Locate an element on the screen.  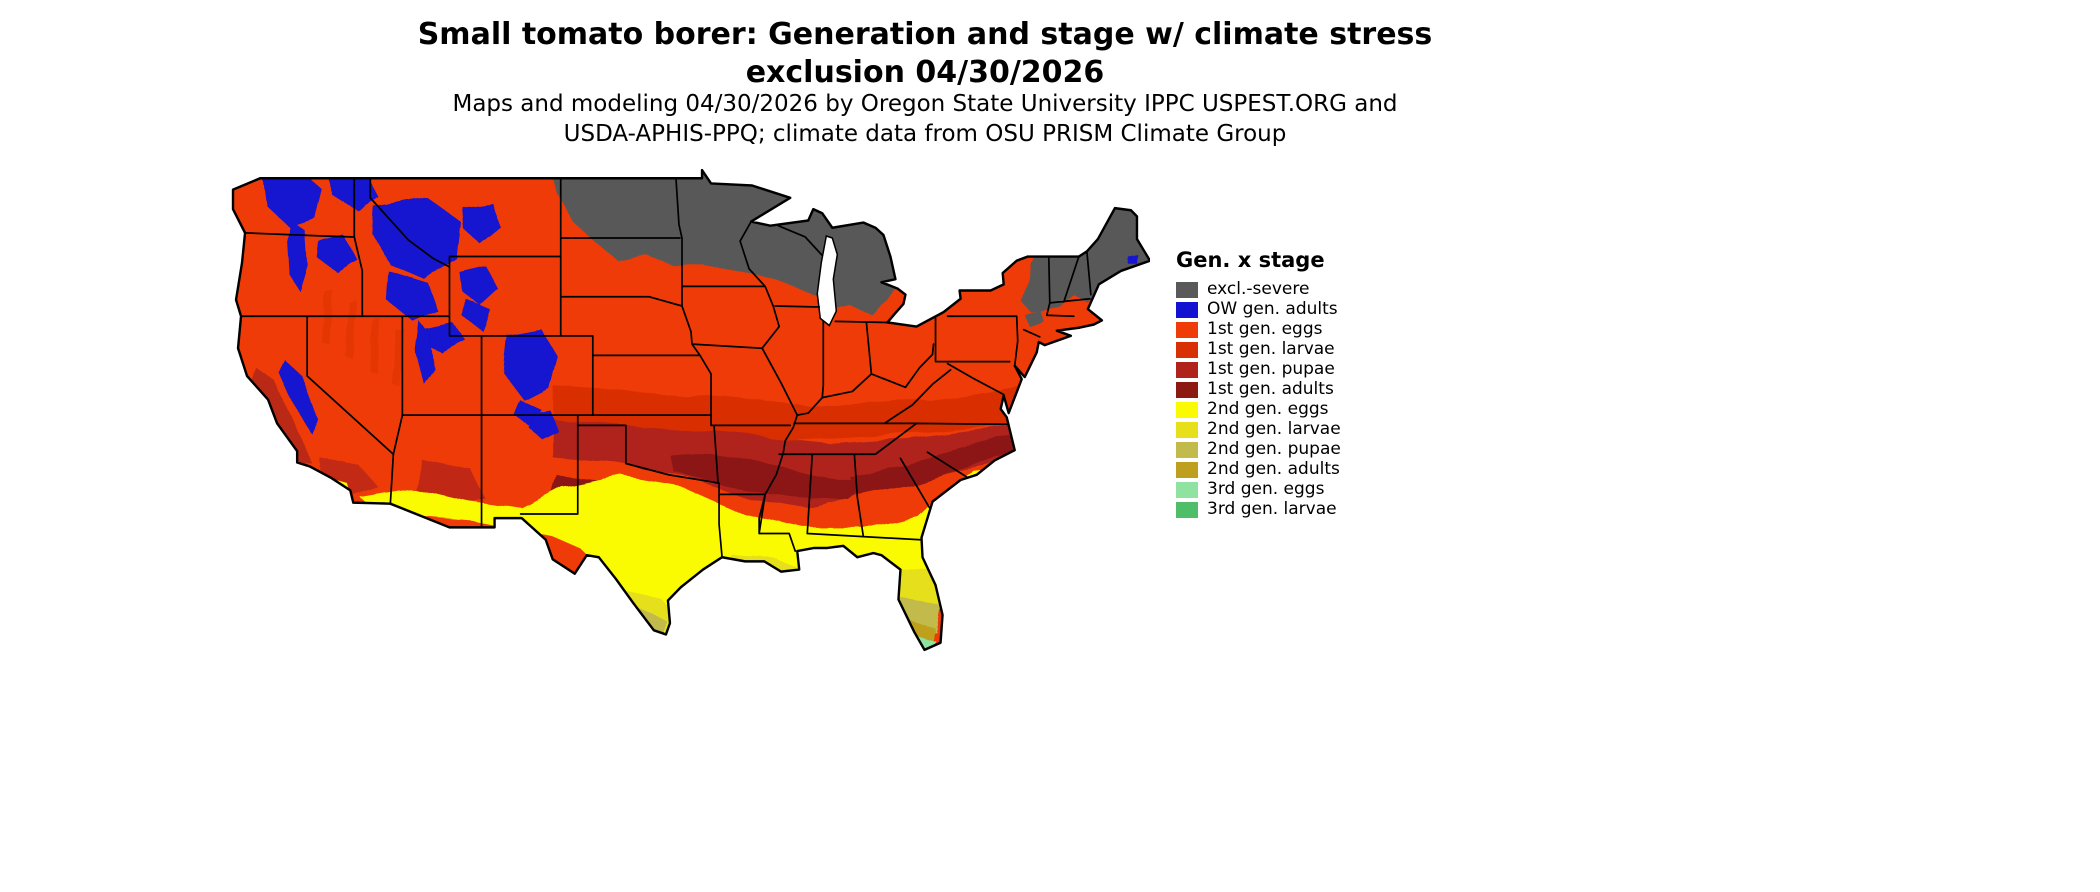
lake-michigan is located at coordinates (827, 280).